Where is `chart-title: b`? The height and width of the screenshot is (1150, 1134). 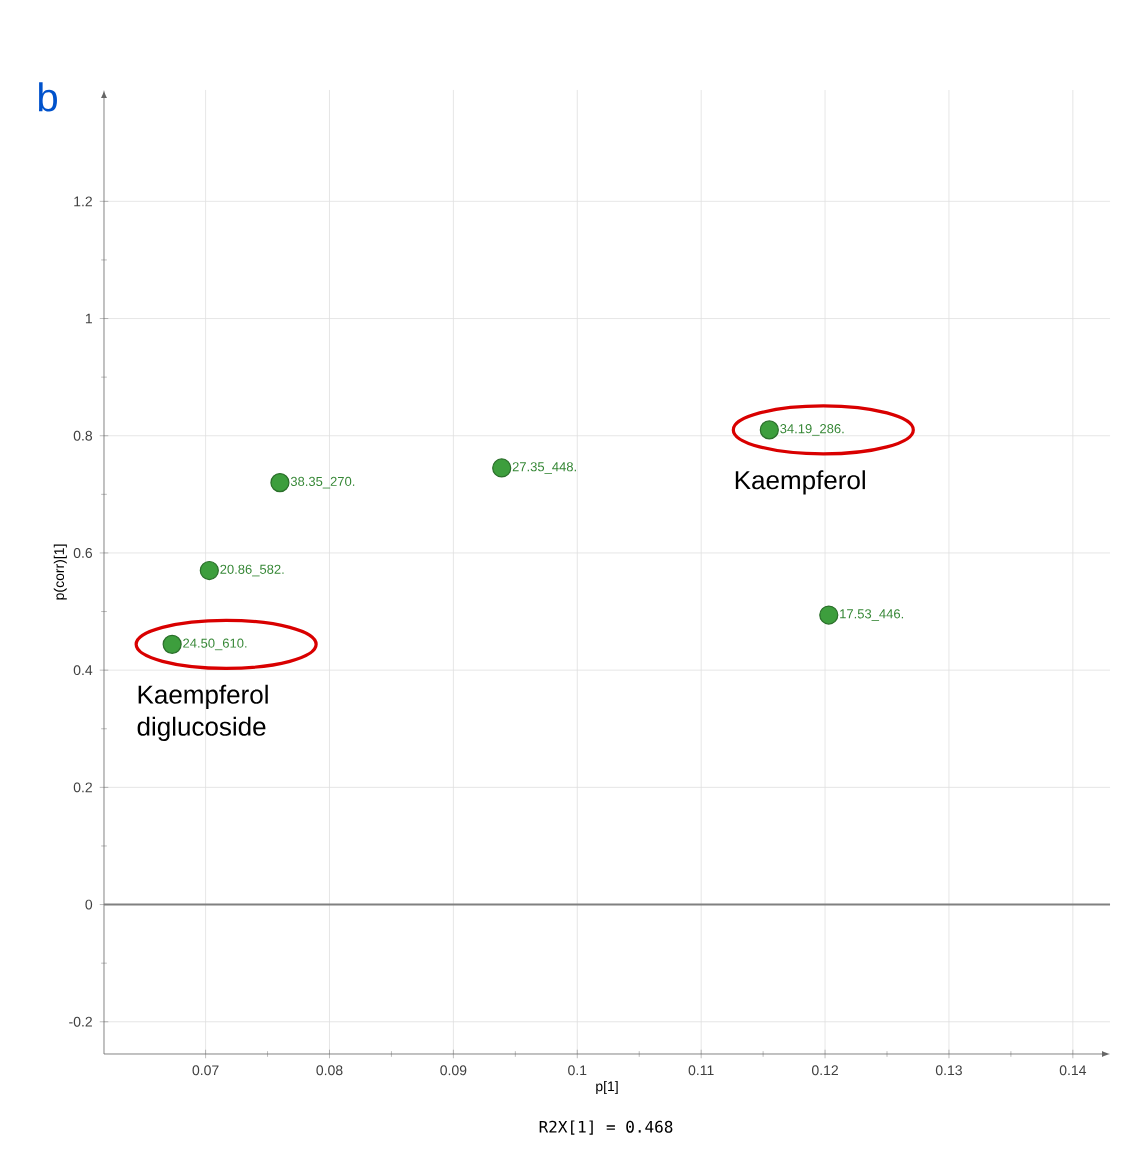 chart-title: b is located at coordinates (47, 97).